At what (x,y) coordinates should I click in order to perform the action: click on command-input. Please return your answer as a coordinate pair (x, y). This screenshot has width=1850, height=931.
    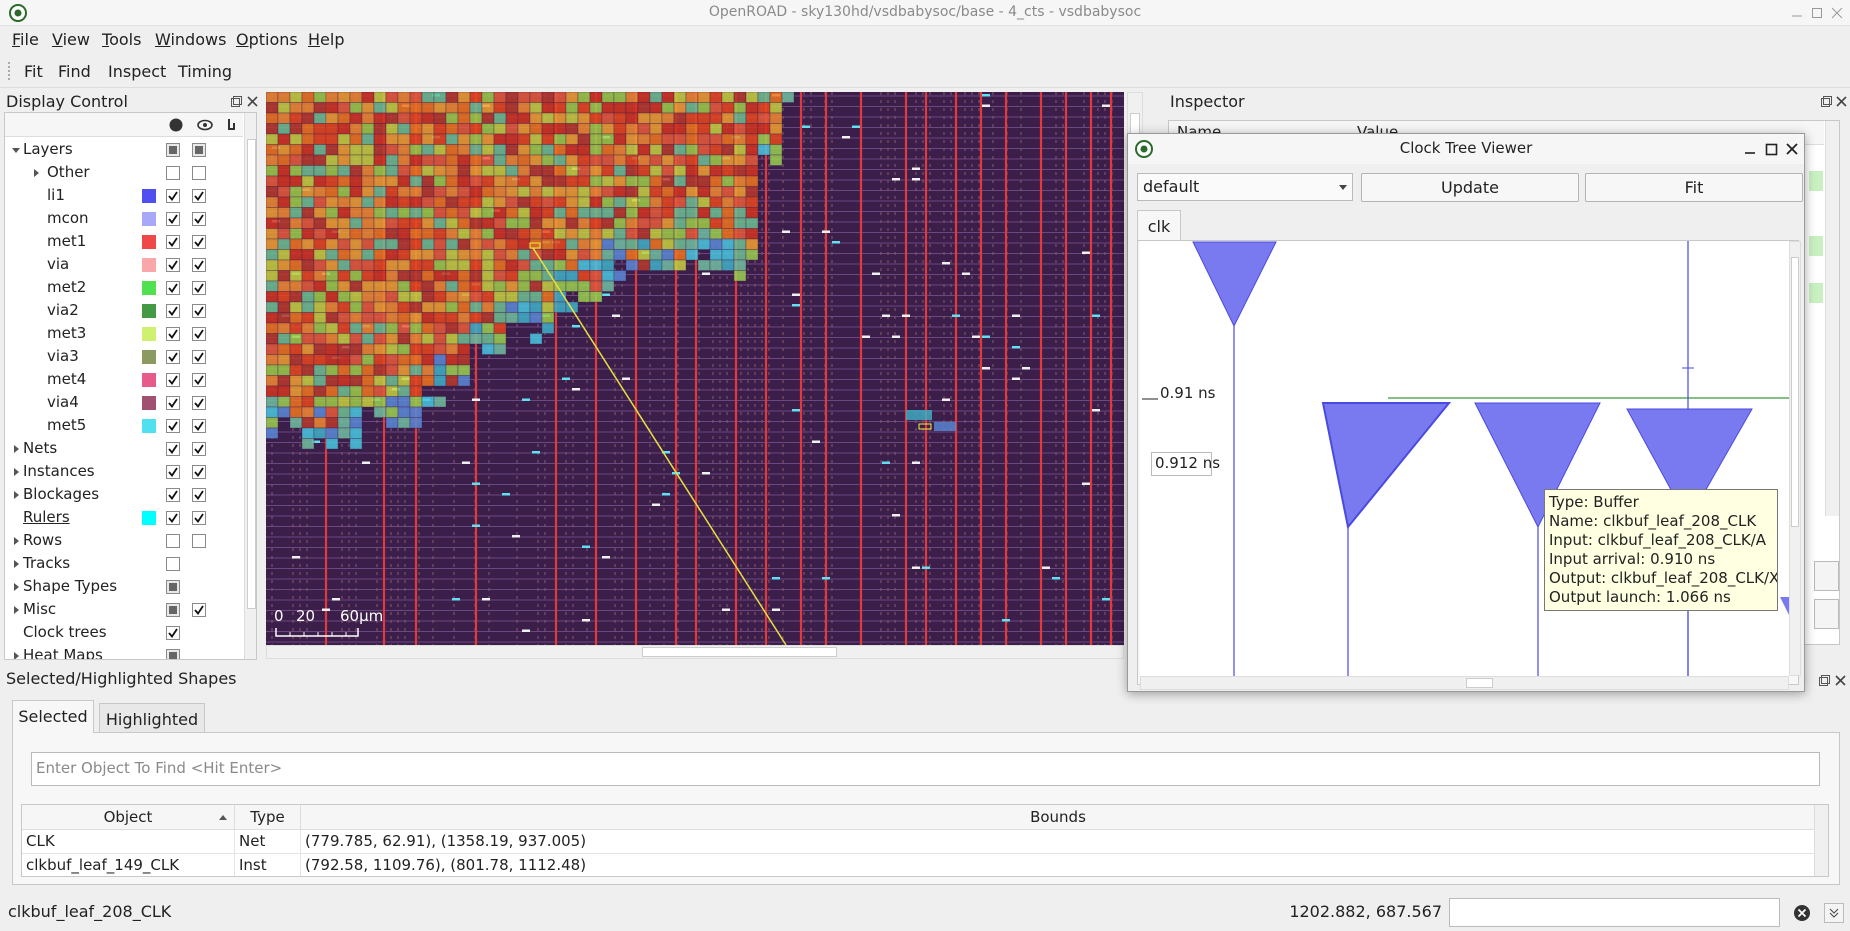
    Looking at the image, I should click on (1614, 912).